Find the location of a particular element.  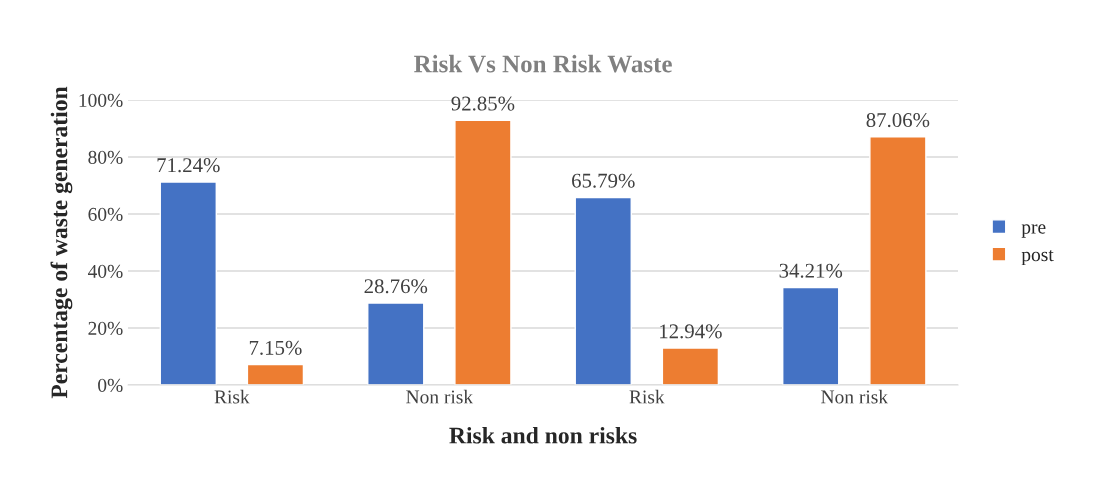

legend-label: pre is located at coordinates (1033, 231).